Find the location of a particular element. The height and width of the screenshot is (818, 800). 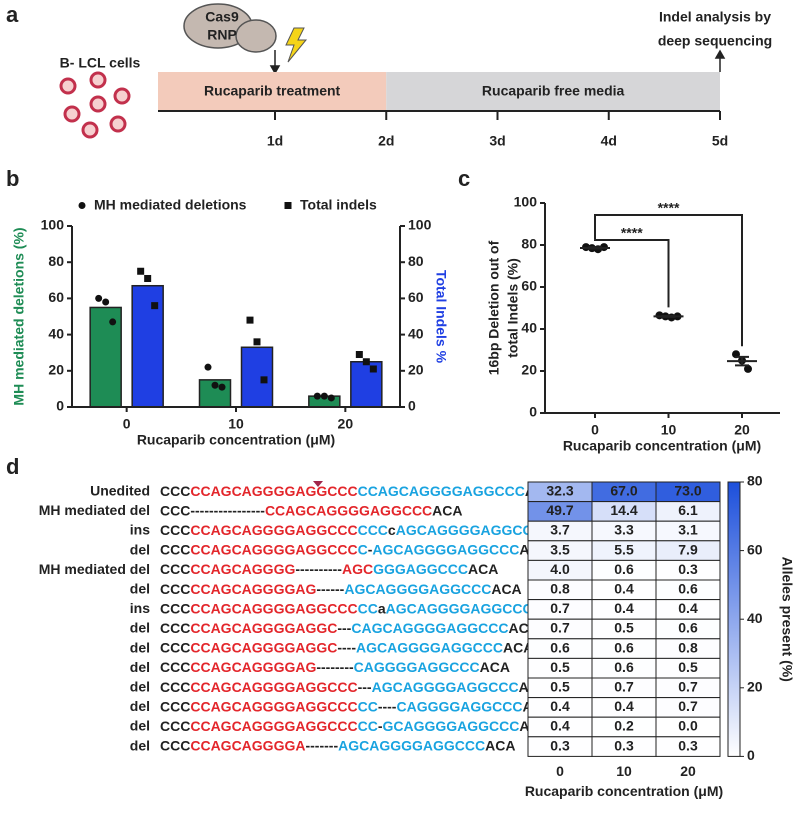

day-label: 5d is located at coordinates (720, 141).